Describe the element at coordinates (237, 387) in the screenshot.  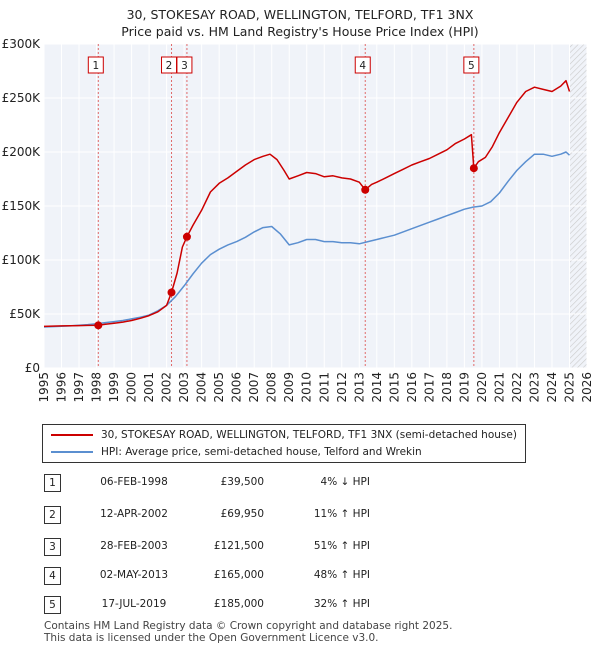
I see `x-tick-label: 2006` at that location.